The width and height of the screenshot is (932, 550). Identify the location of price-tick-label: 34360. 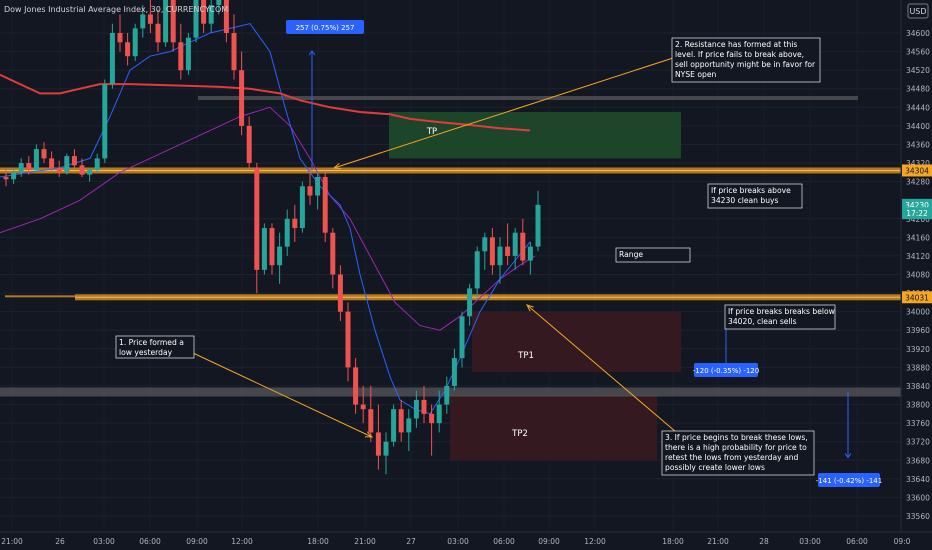
(918, 144).